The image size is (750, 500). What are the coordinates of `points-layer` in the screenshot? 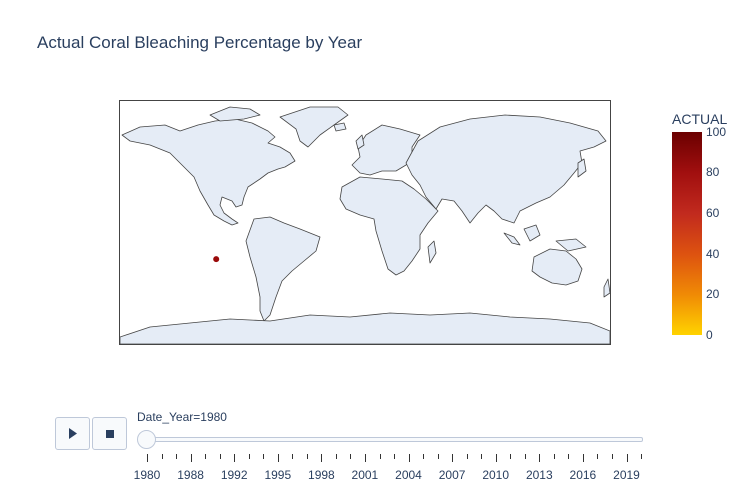 It's located at (216, 259).